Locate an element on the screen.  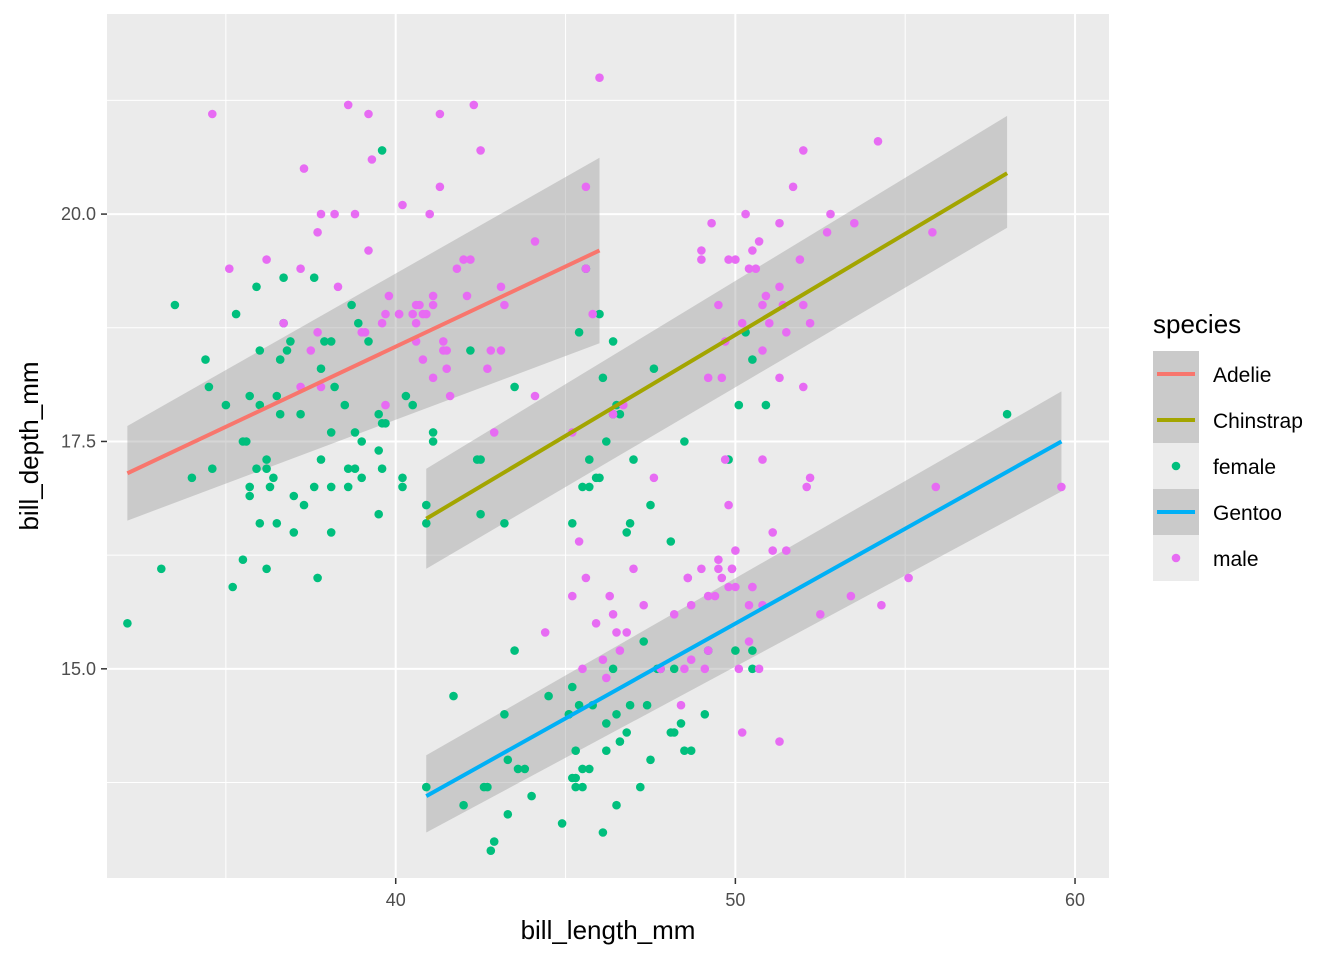
legend-label: female is located at coordinates (1244, 467).